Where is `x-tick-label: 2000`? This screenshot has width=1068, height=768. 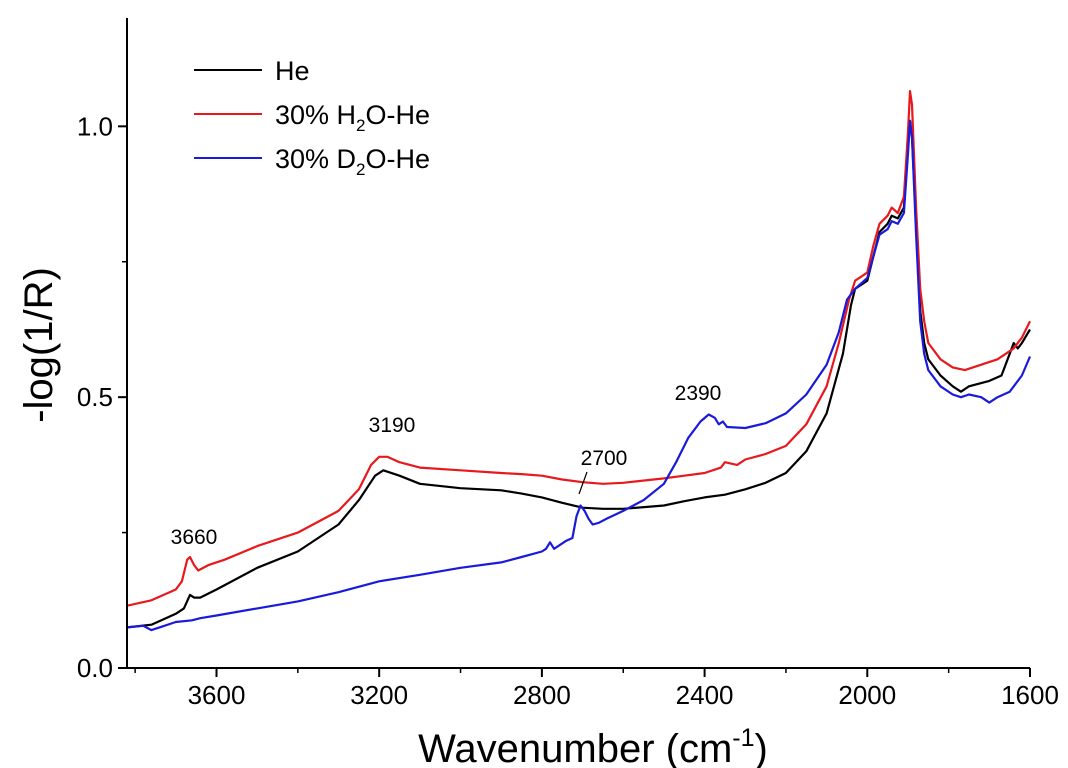 x-tick-label: 2000 is located at coordinates (867, 695).